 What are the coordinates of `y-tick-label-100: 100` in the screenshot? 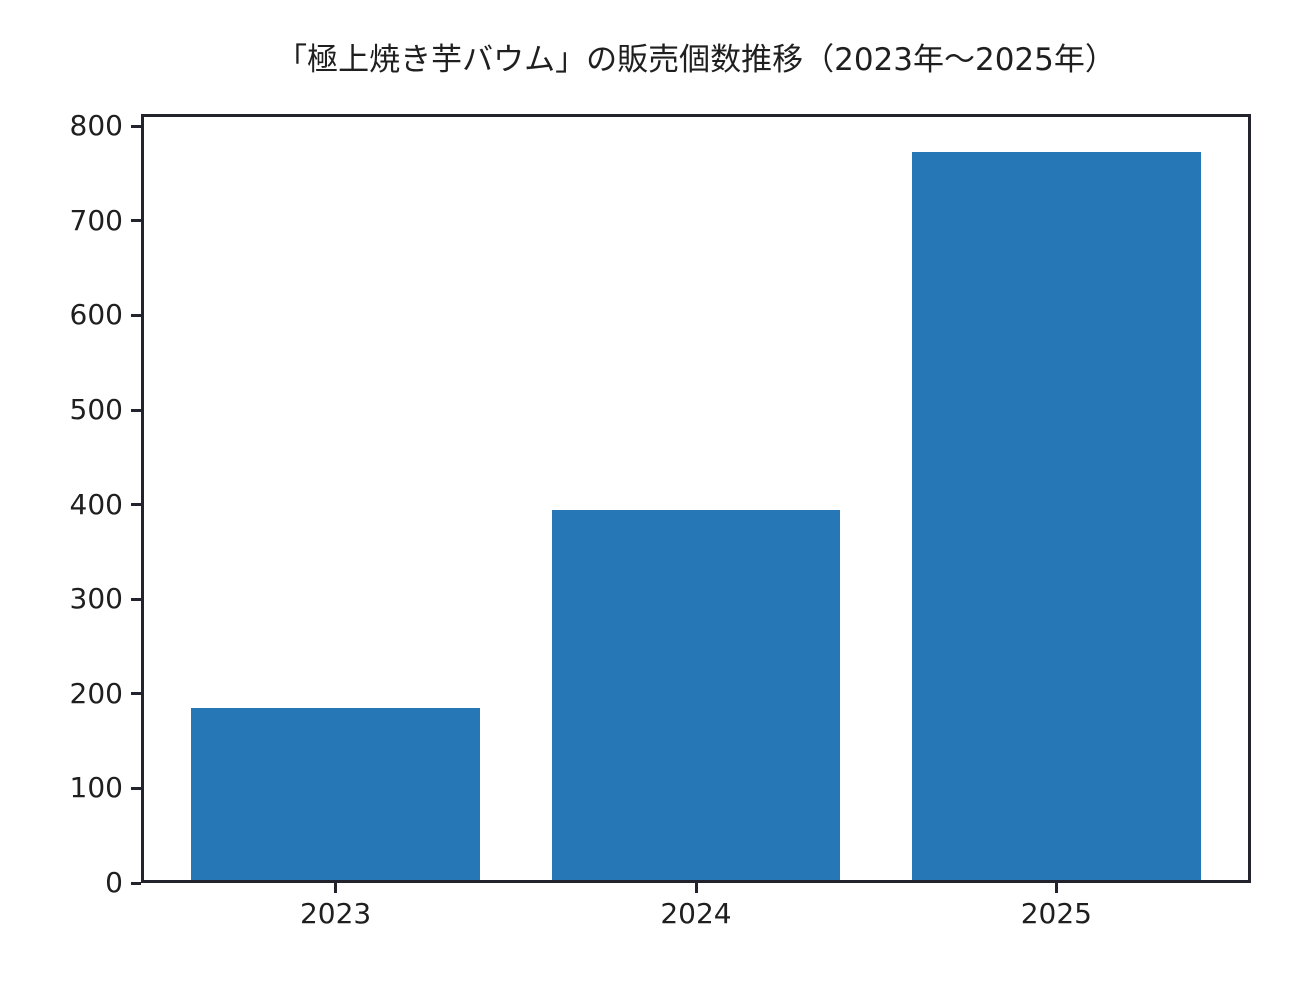 It's located at (96, 788).